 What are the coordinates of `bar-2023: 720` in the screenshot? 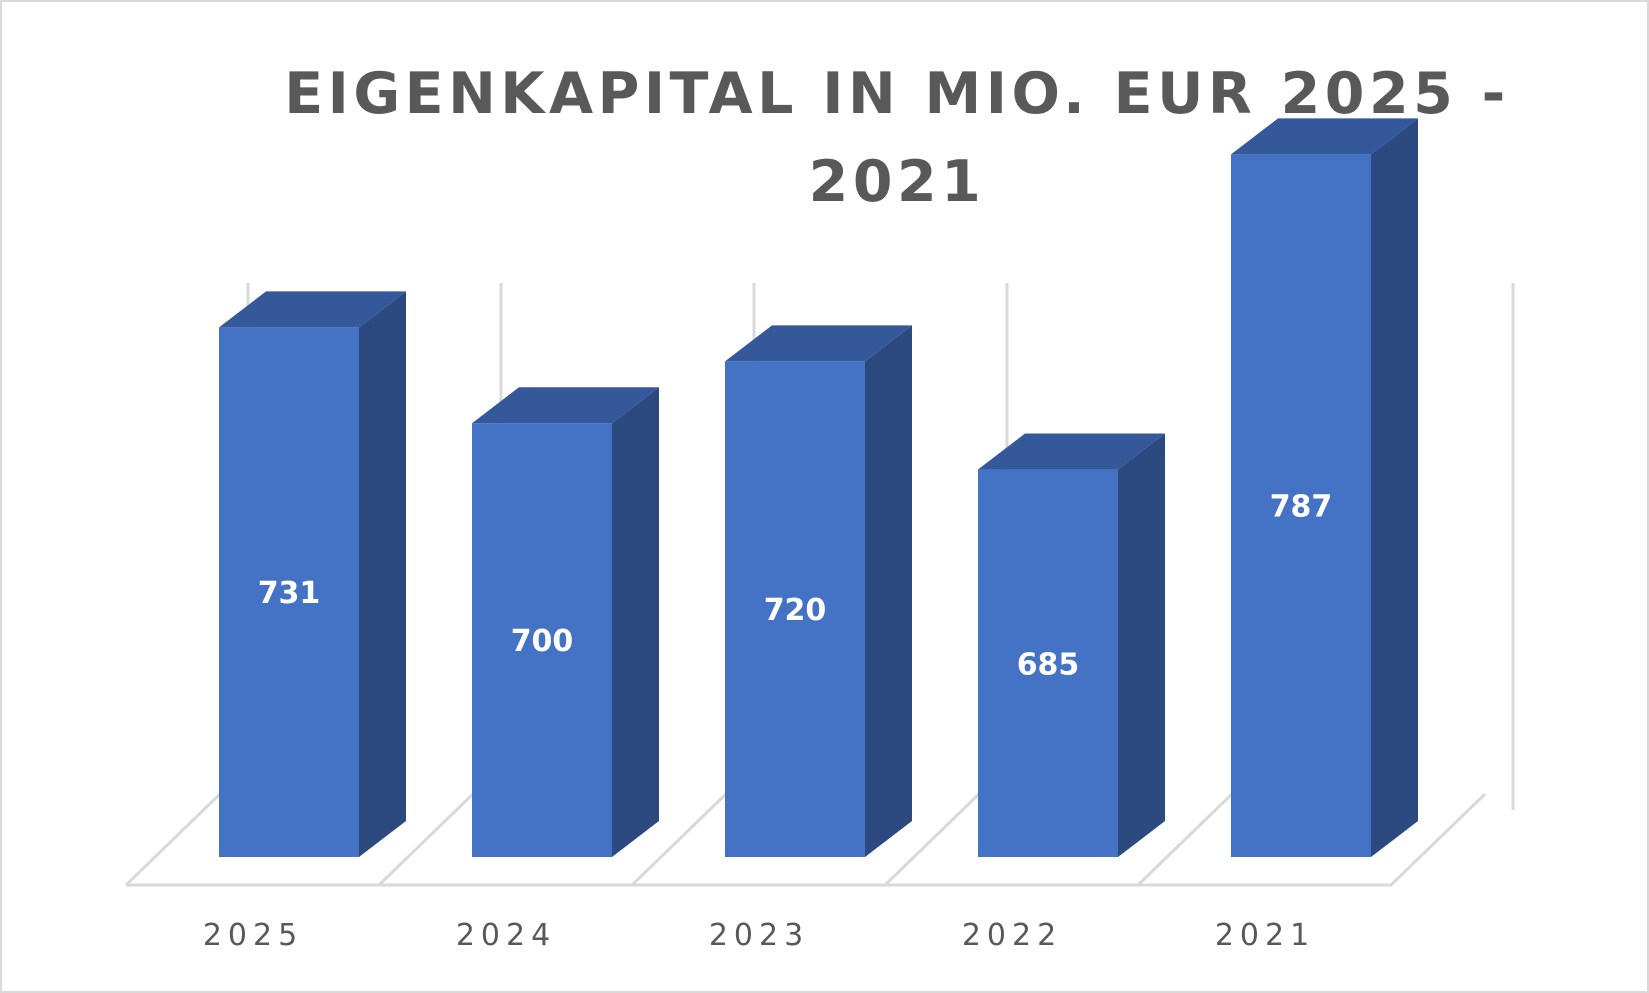 It's located at (818, 591).